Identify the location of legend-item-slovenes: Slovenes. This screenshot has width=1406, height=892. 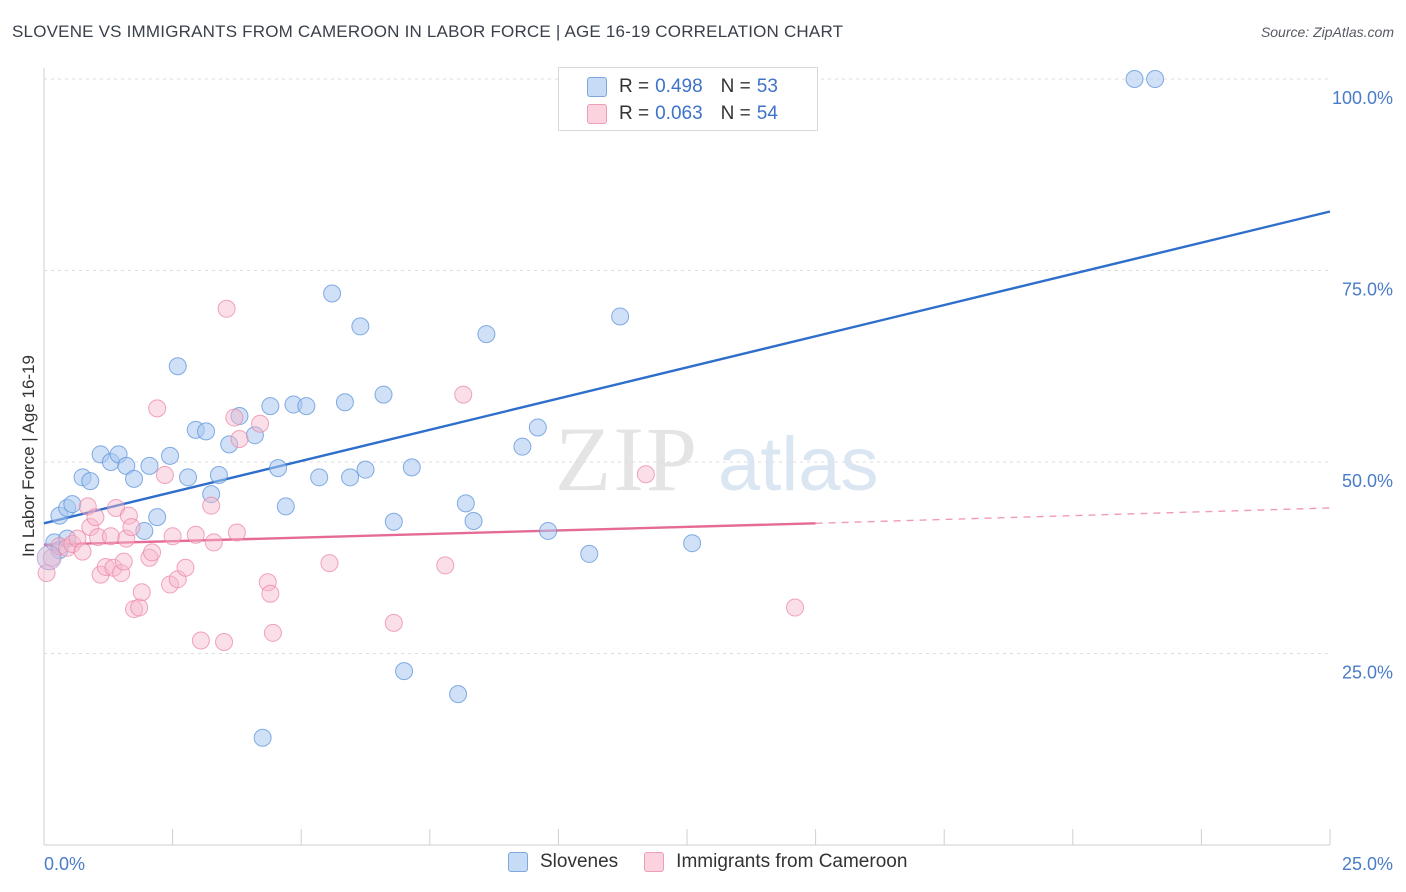
(563, 862).